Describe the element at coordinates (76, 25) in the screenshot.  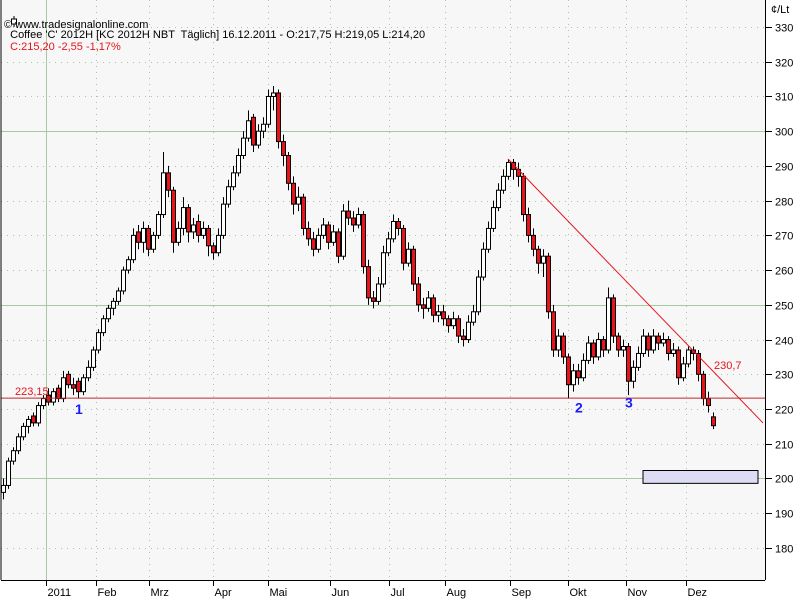
I see `copyright: © www.tradesignalonline.com` at that location.